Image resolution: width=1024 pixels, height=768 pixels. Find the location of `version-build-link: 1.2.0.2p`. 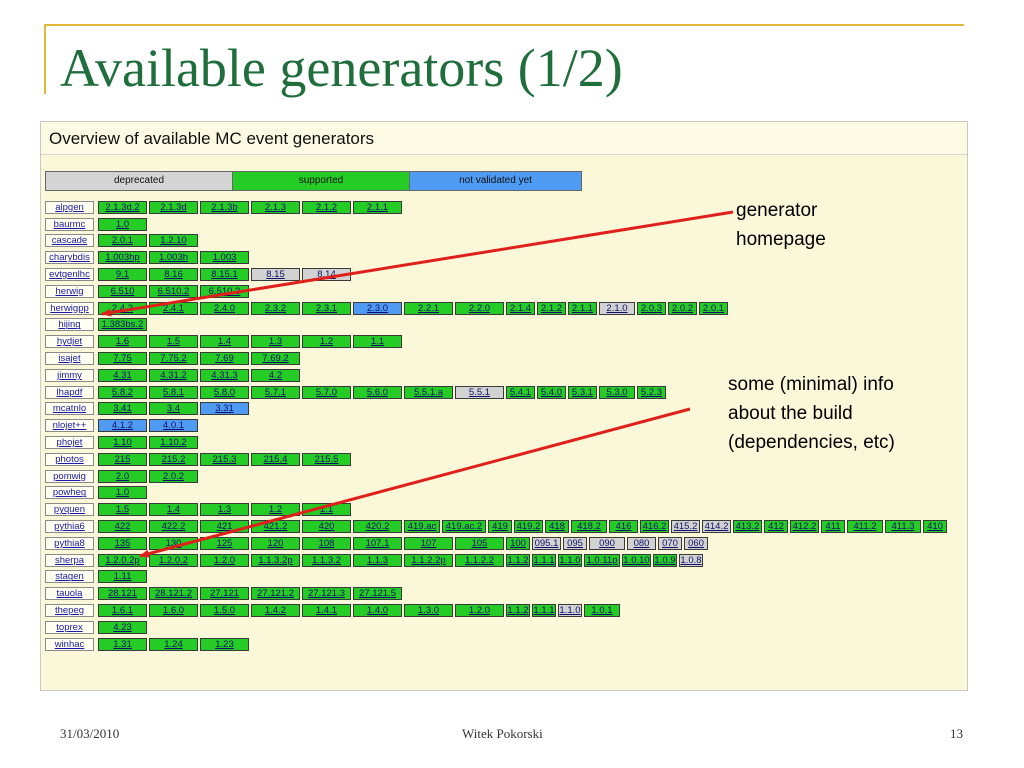

version-build-link: 1.2.0.2p is located at coordinates (122, 560).